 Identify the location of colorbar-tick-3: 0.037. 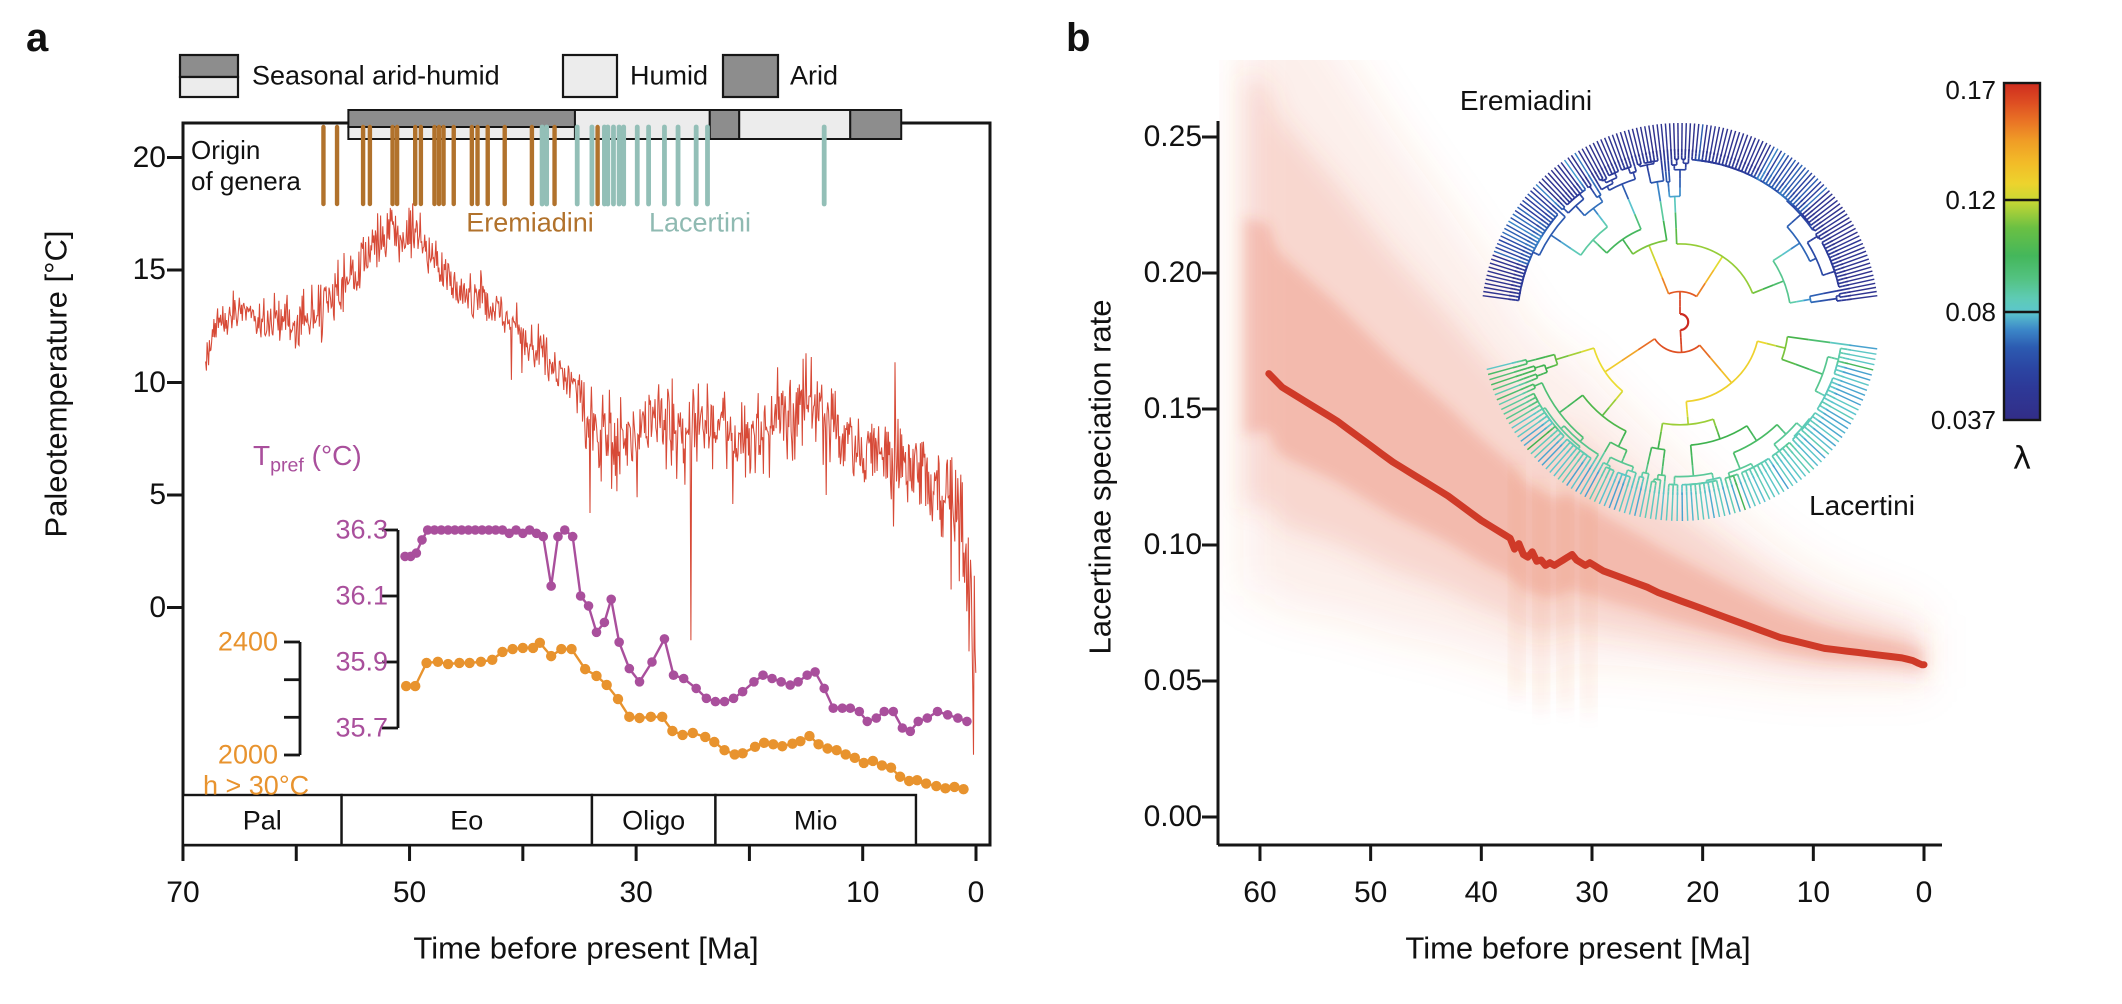
(1963, 420).